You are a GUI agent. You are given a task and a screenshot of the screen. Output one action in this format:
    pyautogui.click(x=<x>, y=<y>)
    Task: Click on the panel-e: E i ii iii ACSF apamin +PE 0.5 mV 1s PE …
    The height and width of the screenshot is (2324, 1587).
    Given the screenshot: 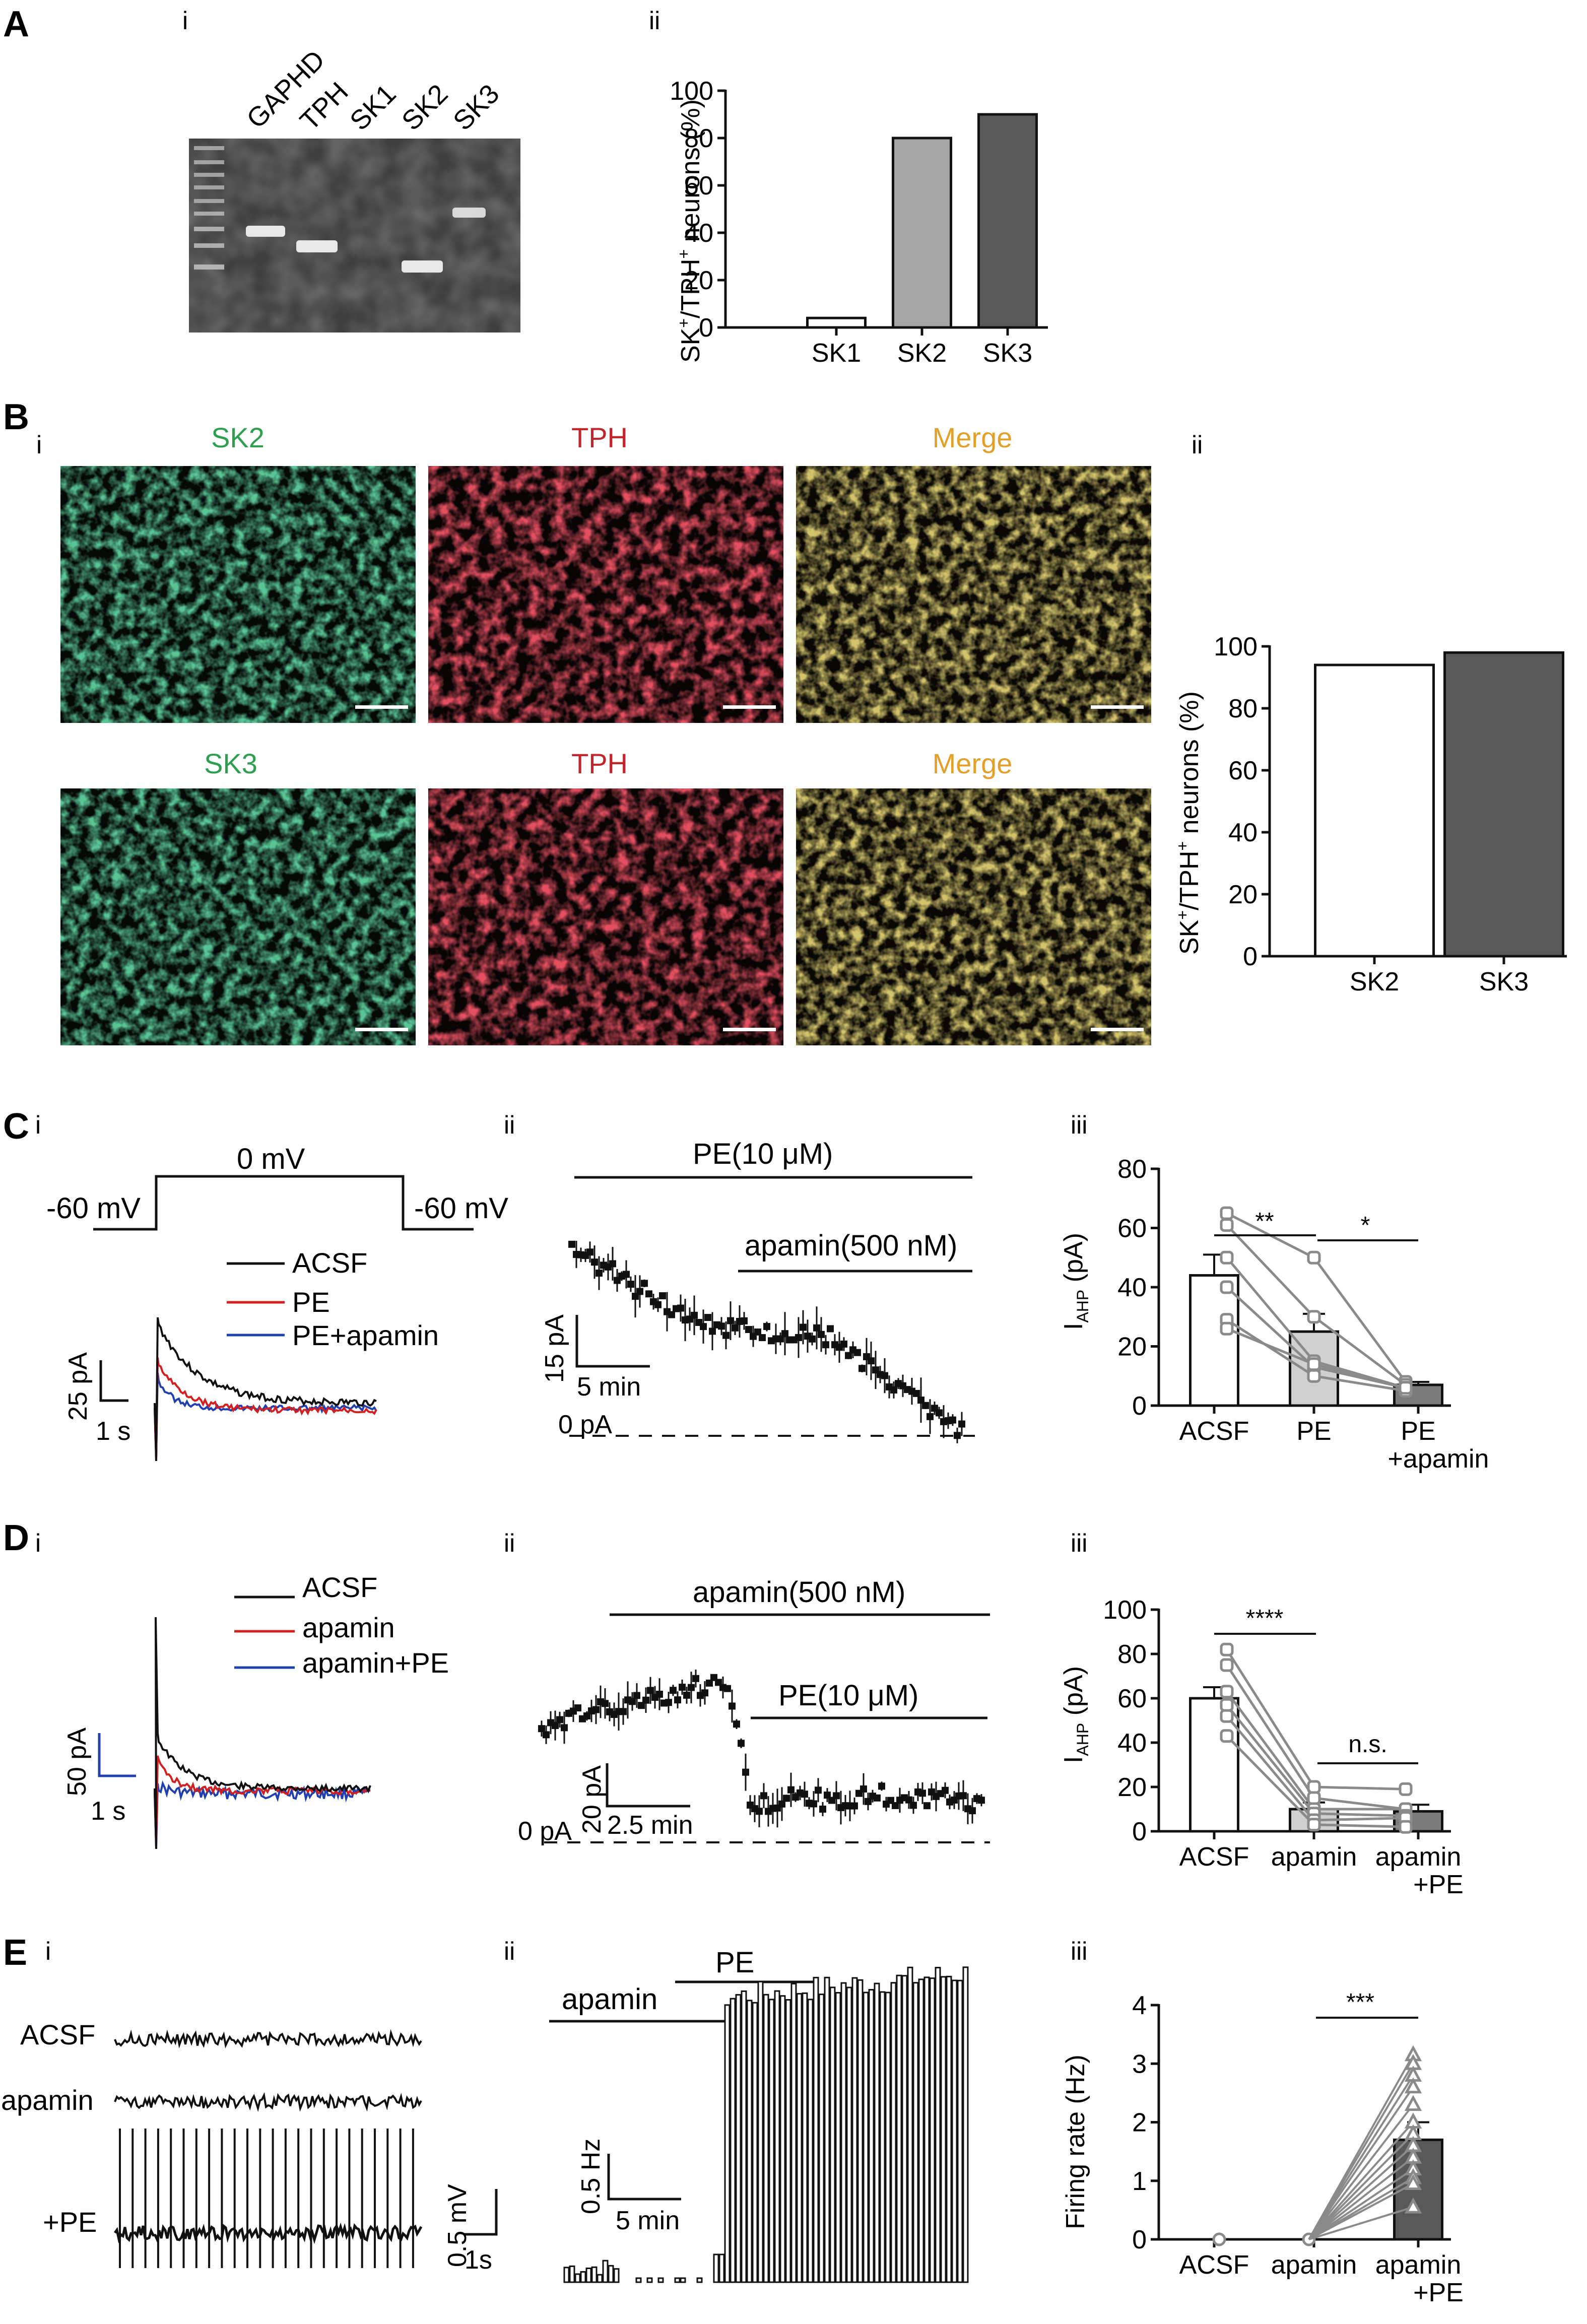 What is the action you would take?
    pyautogui.click(x=733, y=2120)
    